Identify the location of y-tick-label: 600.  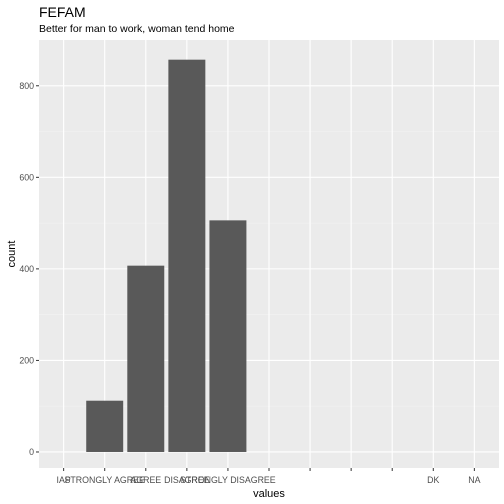
(26, 177).